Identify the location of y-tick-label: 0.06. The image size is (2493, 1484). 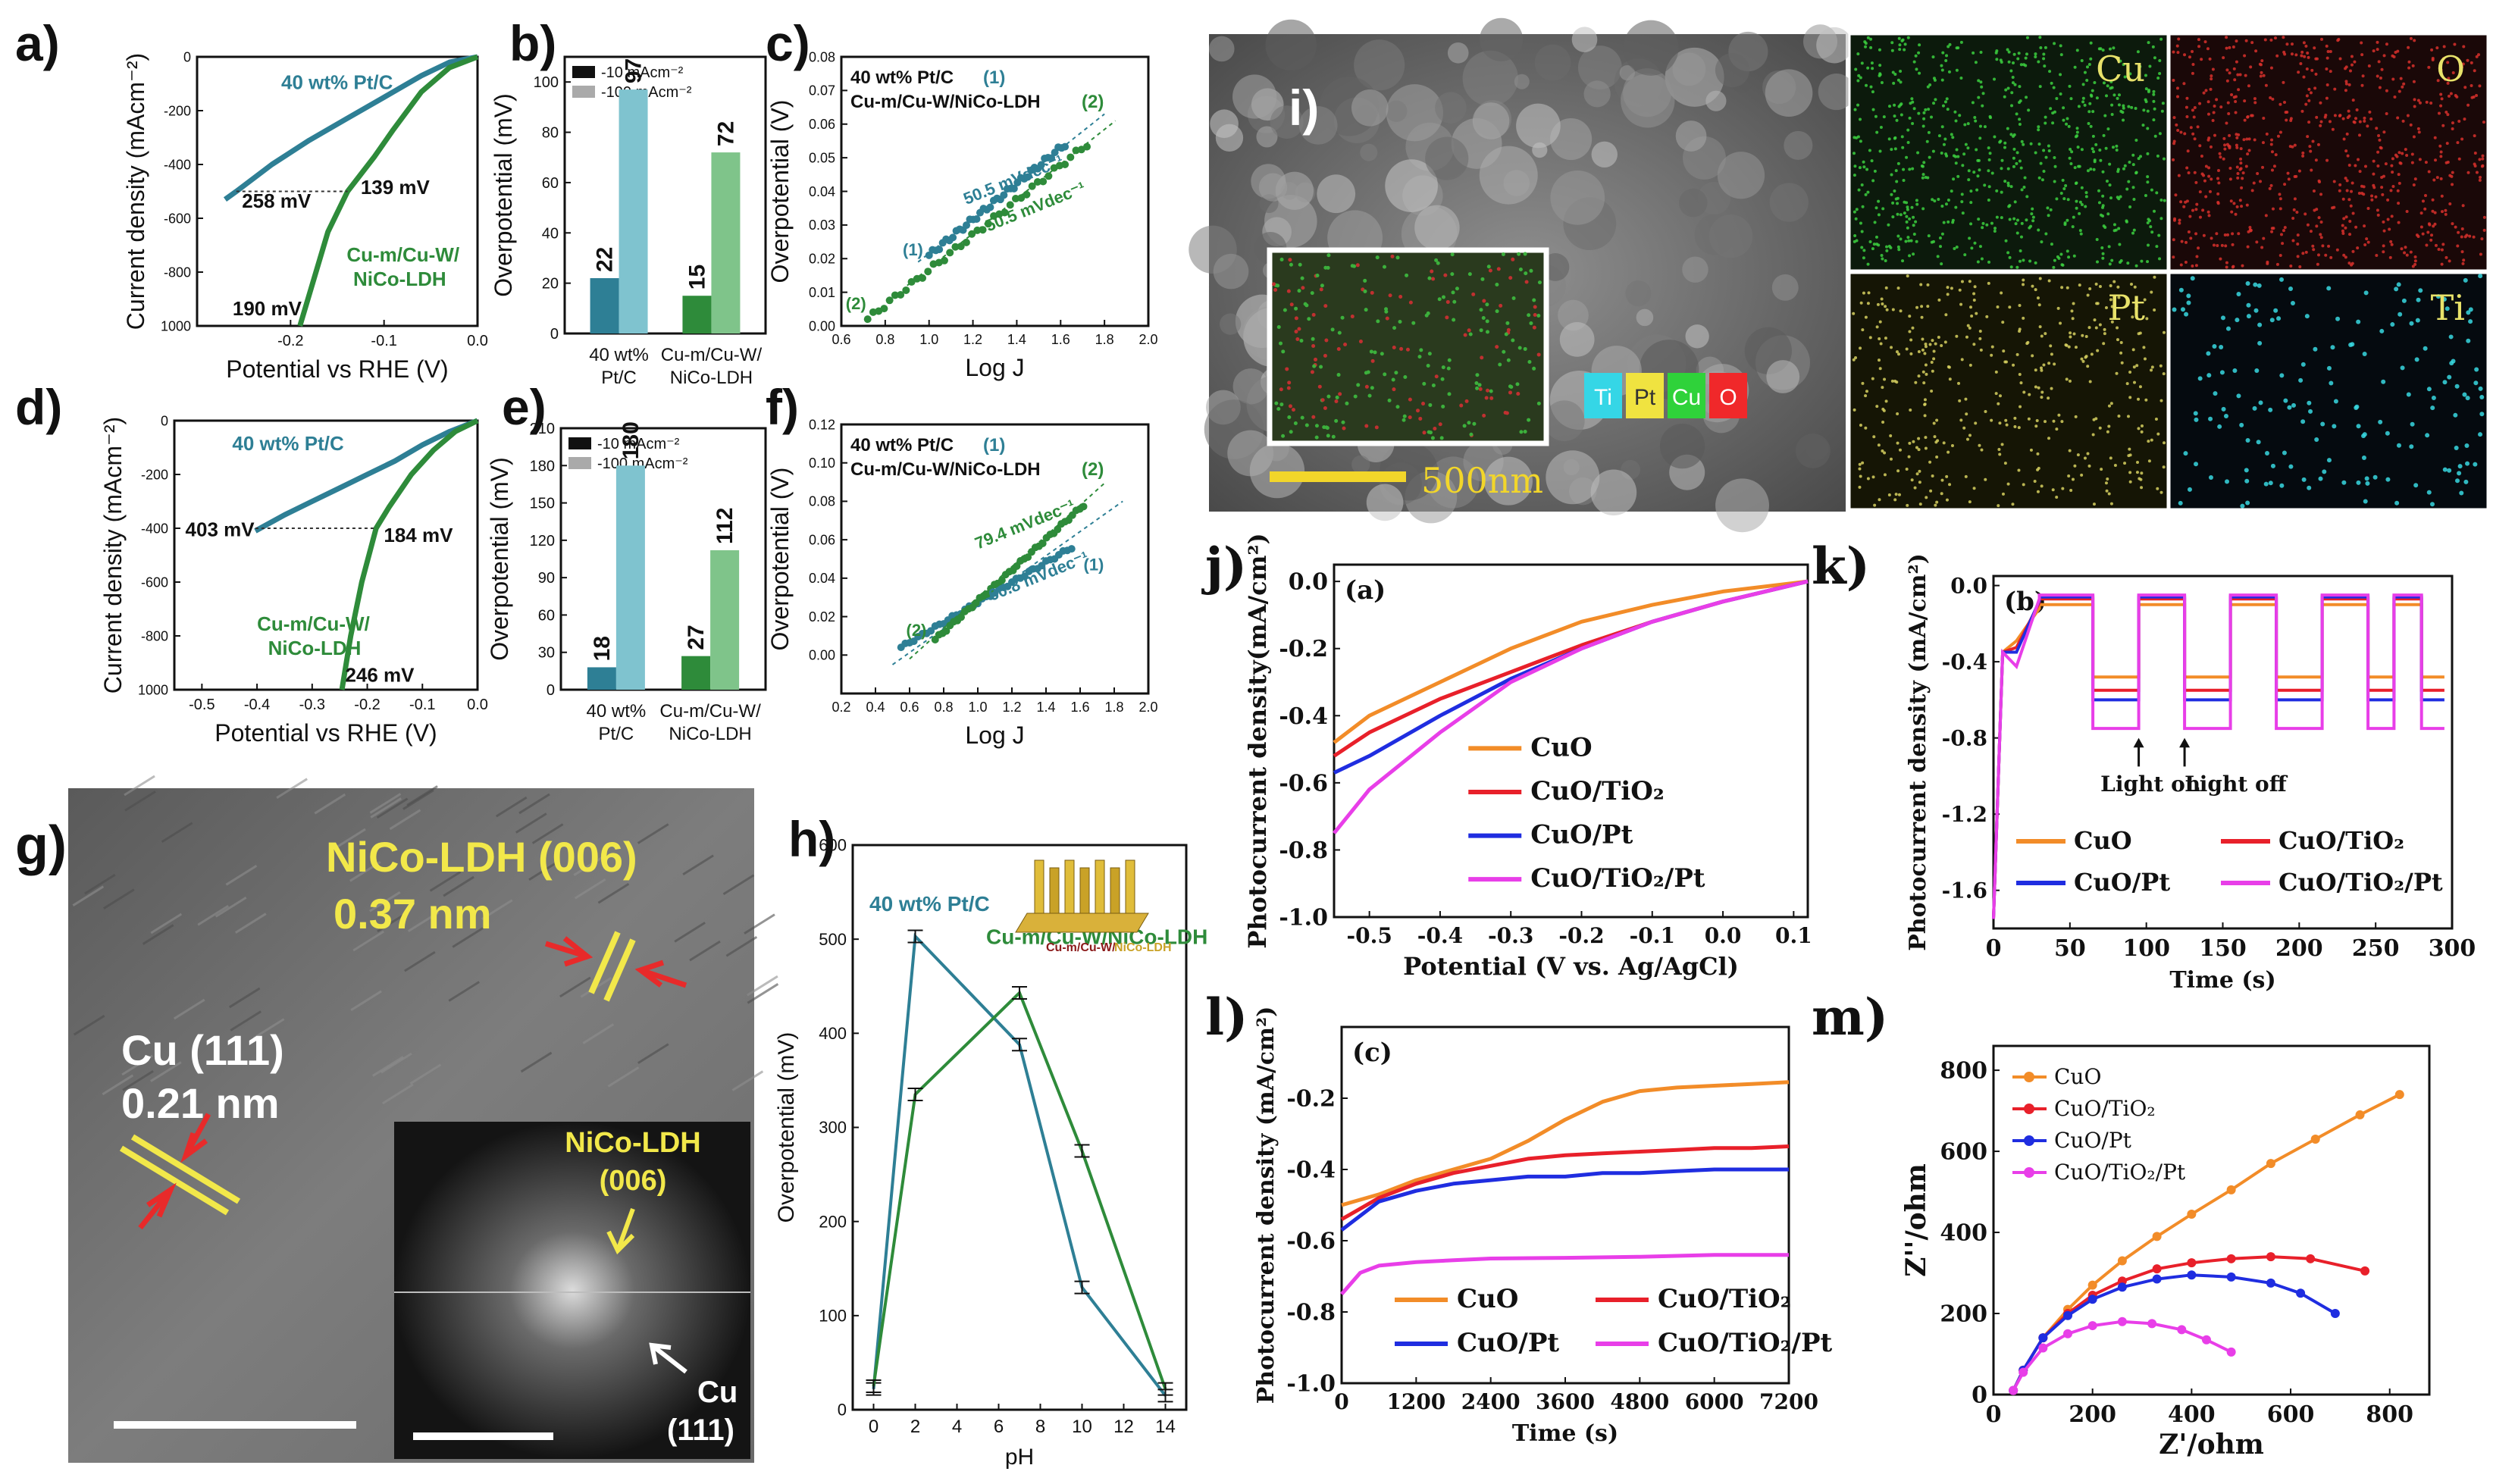
(822, 539).